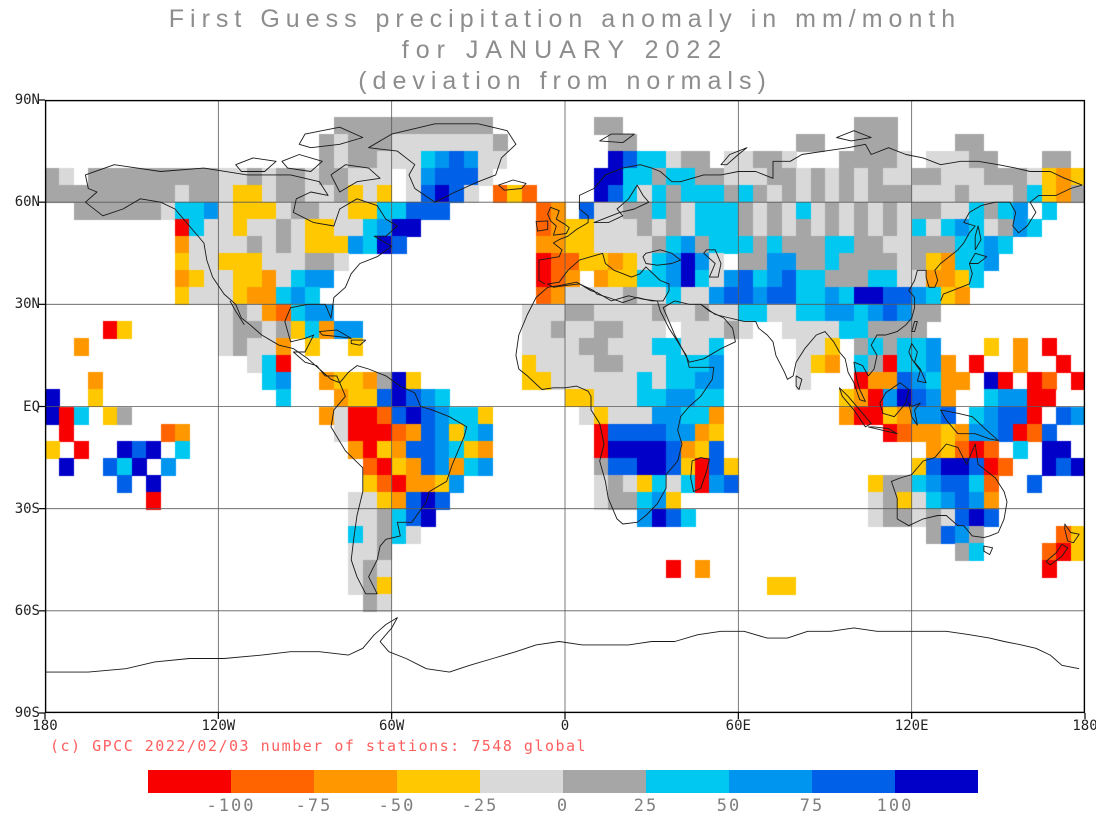  I want to click on legend-swatch--100to-75, so click(272, 781).